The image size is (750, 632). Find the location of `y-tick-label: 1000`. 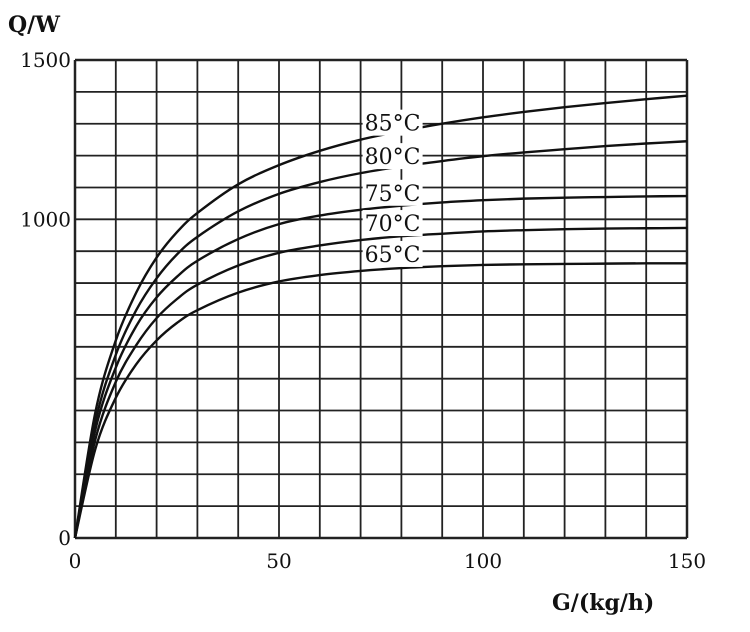

y-tick-label: 1000 is located at coordinates (45, 219).